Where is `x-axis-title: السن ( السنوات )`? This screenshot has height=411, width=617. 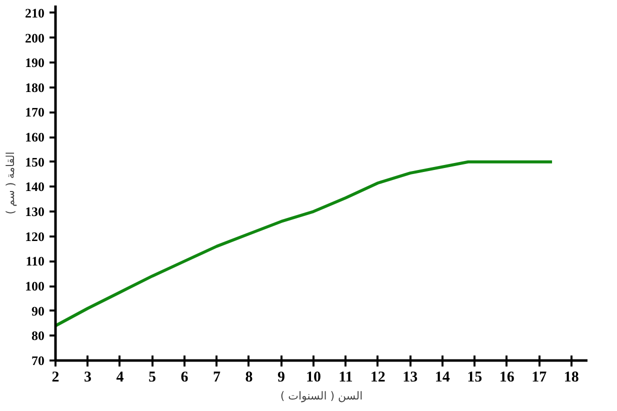 x-axis-title: السن ( السنوات ) is located at coordinates (321, 396).